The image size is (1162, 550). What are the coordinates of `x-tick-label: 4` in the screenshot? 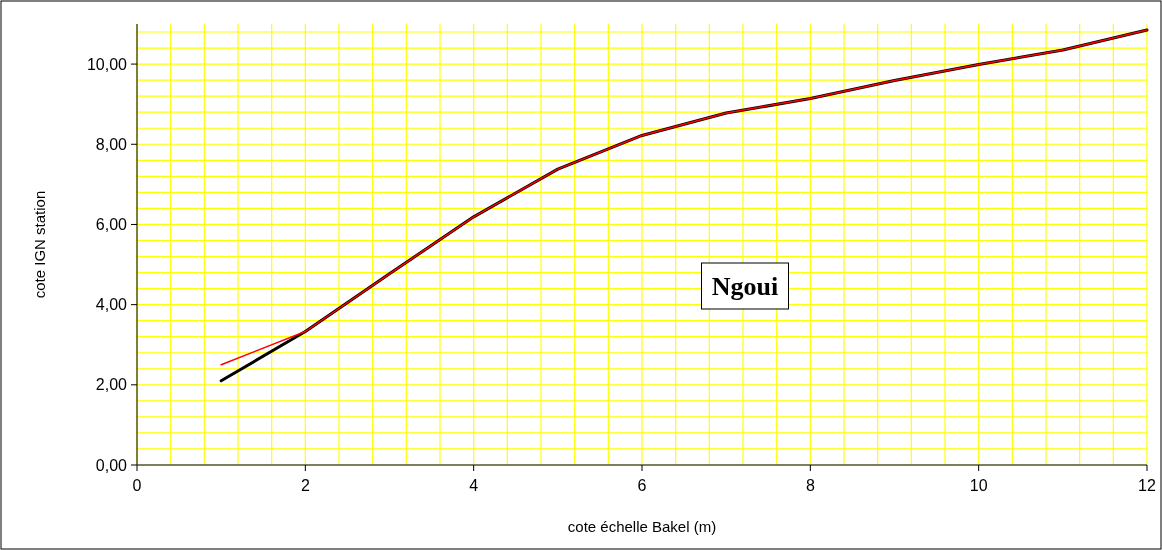 It's located at (474, 485).